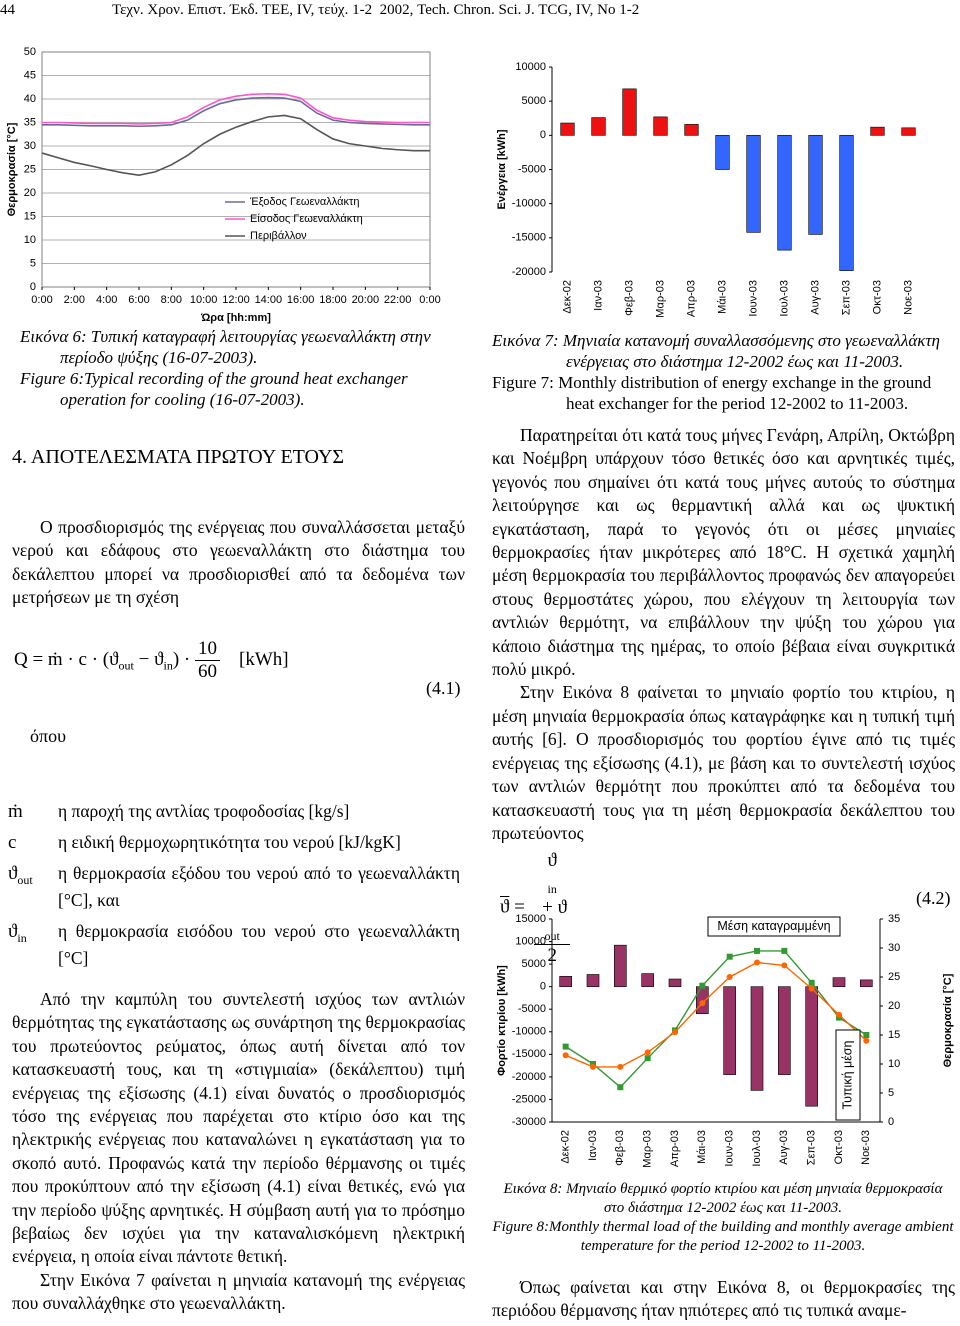 The height and width of the screenshot is (1326, 960). I want to click on y2-axis-title: Θερμοκρασία [°C], so click(948, 1020).